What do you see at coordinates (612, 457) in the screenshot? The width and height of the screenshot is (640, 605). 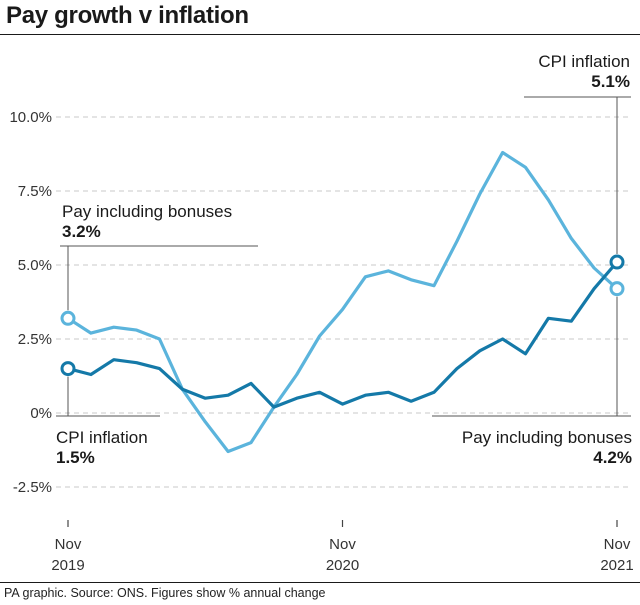 I see `pay-end-value: 4.2%` at bounding box center [612, 457].